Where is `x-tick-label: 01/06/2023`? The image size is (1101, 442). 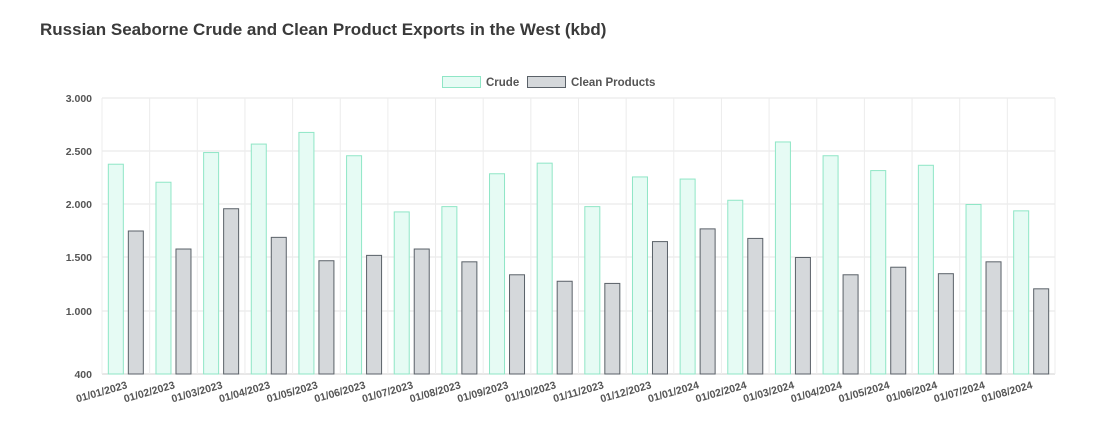
x-tick-label: 01/06/2023 is located at coordinates (340, 392).